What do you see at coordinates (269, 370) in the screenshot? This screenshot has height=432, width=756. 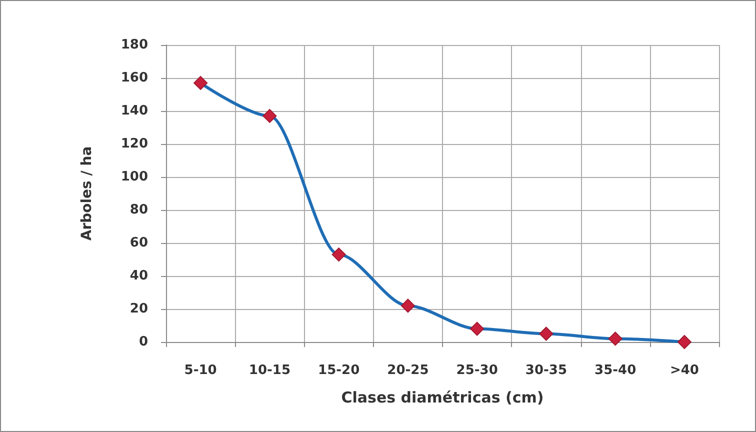 I see `x-tick-label: 10-15` at bounding box center [269, 370].